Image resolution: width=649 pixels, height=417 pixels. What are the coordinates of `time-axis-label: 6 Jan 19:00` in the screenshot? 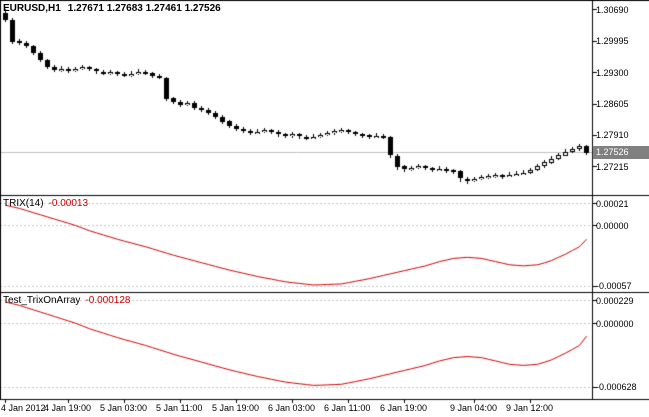 It's located at (404, 408).